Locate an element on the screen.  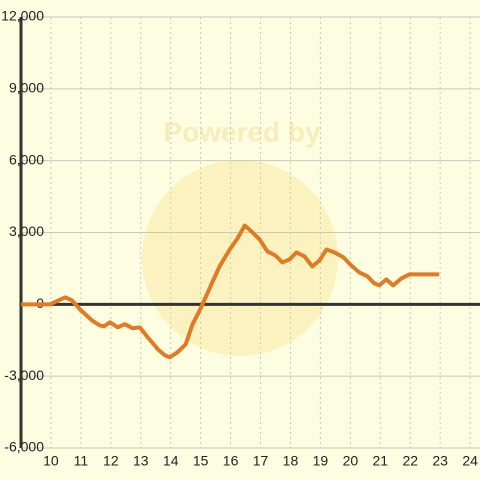
x-tick-label: 10 is located at coordinates (51, 461).